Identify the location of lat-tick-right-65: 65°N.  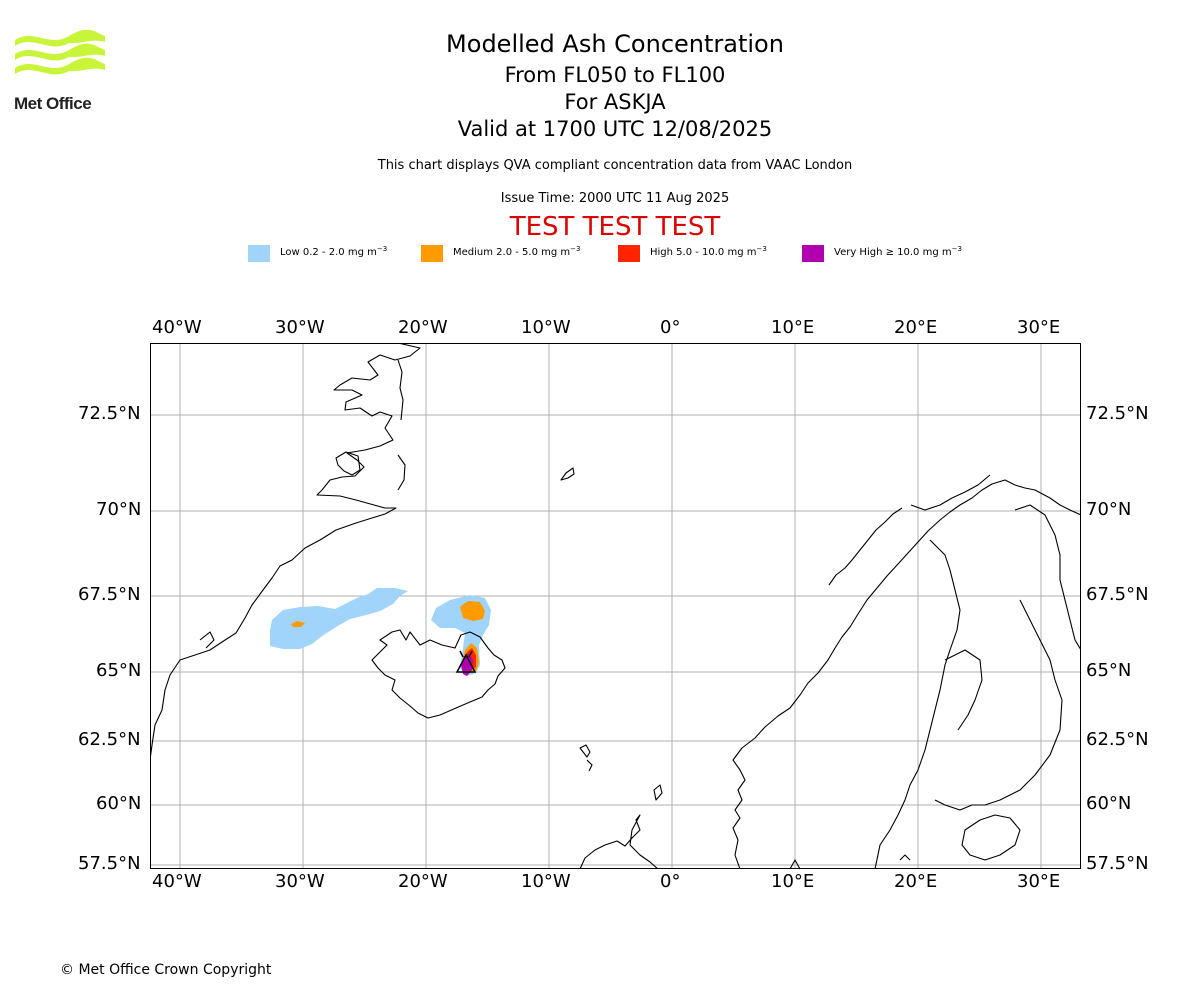
(1109, 670).